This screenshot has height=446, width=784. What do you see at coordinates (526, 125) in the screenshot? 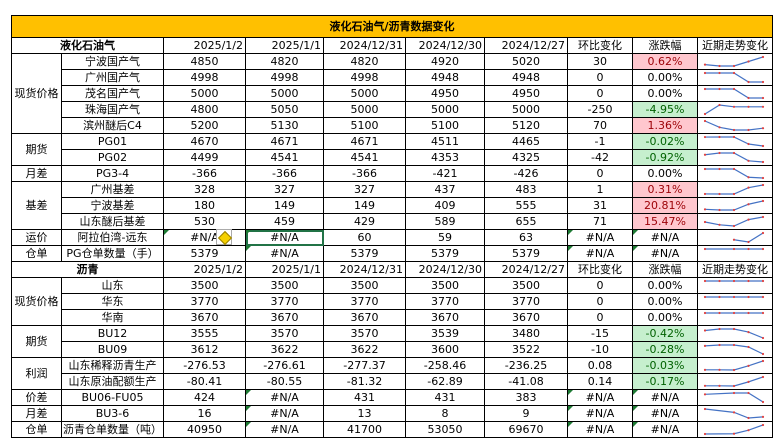
I see `value-cell: 5120` at bounding box center [526, 125].